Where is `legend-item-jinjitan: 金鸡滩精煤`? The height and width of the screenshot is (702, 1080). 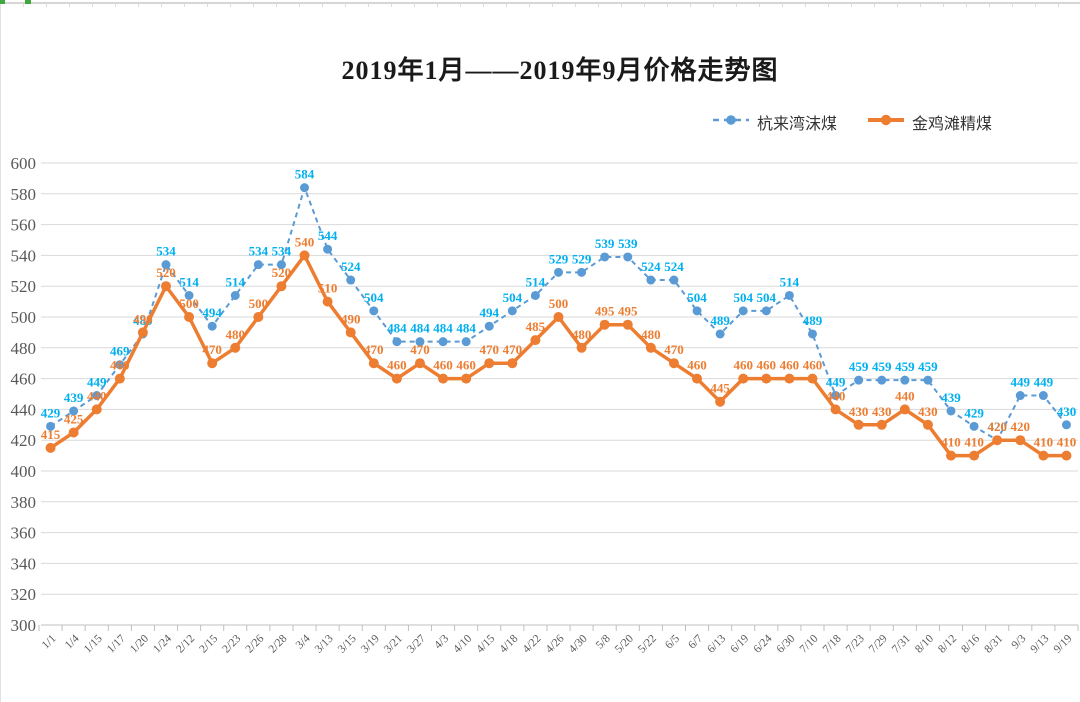 legend-item-jinjitan: 金鸡滩精煤 is located at coordinates (929, 122).